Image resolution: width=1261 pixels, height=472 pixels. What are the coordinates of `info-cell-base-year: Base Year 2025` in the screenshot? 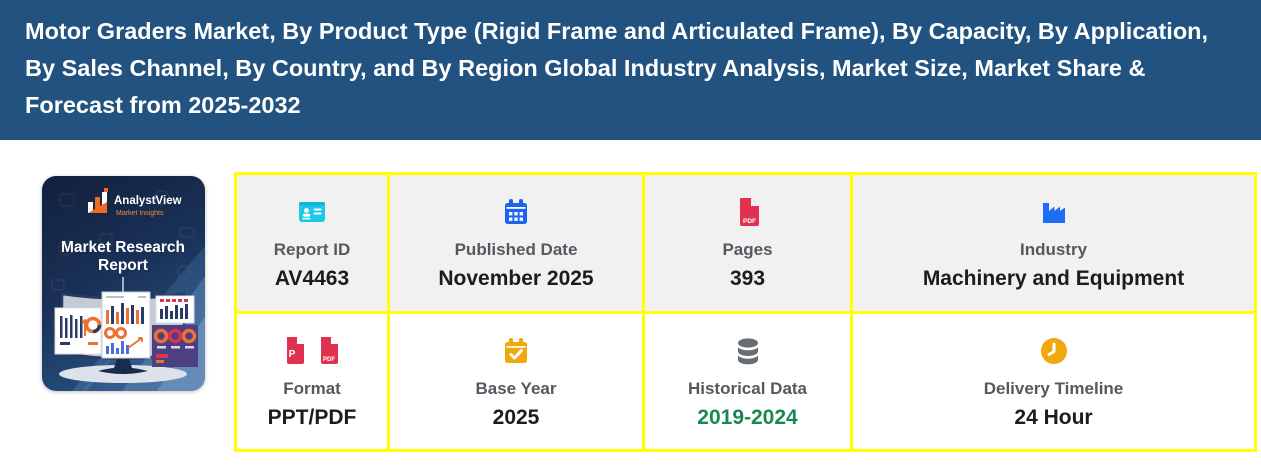 It's located at (516, 381).